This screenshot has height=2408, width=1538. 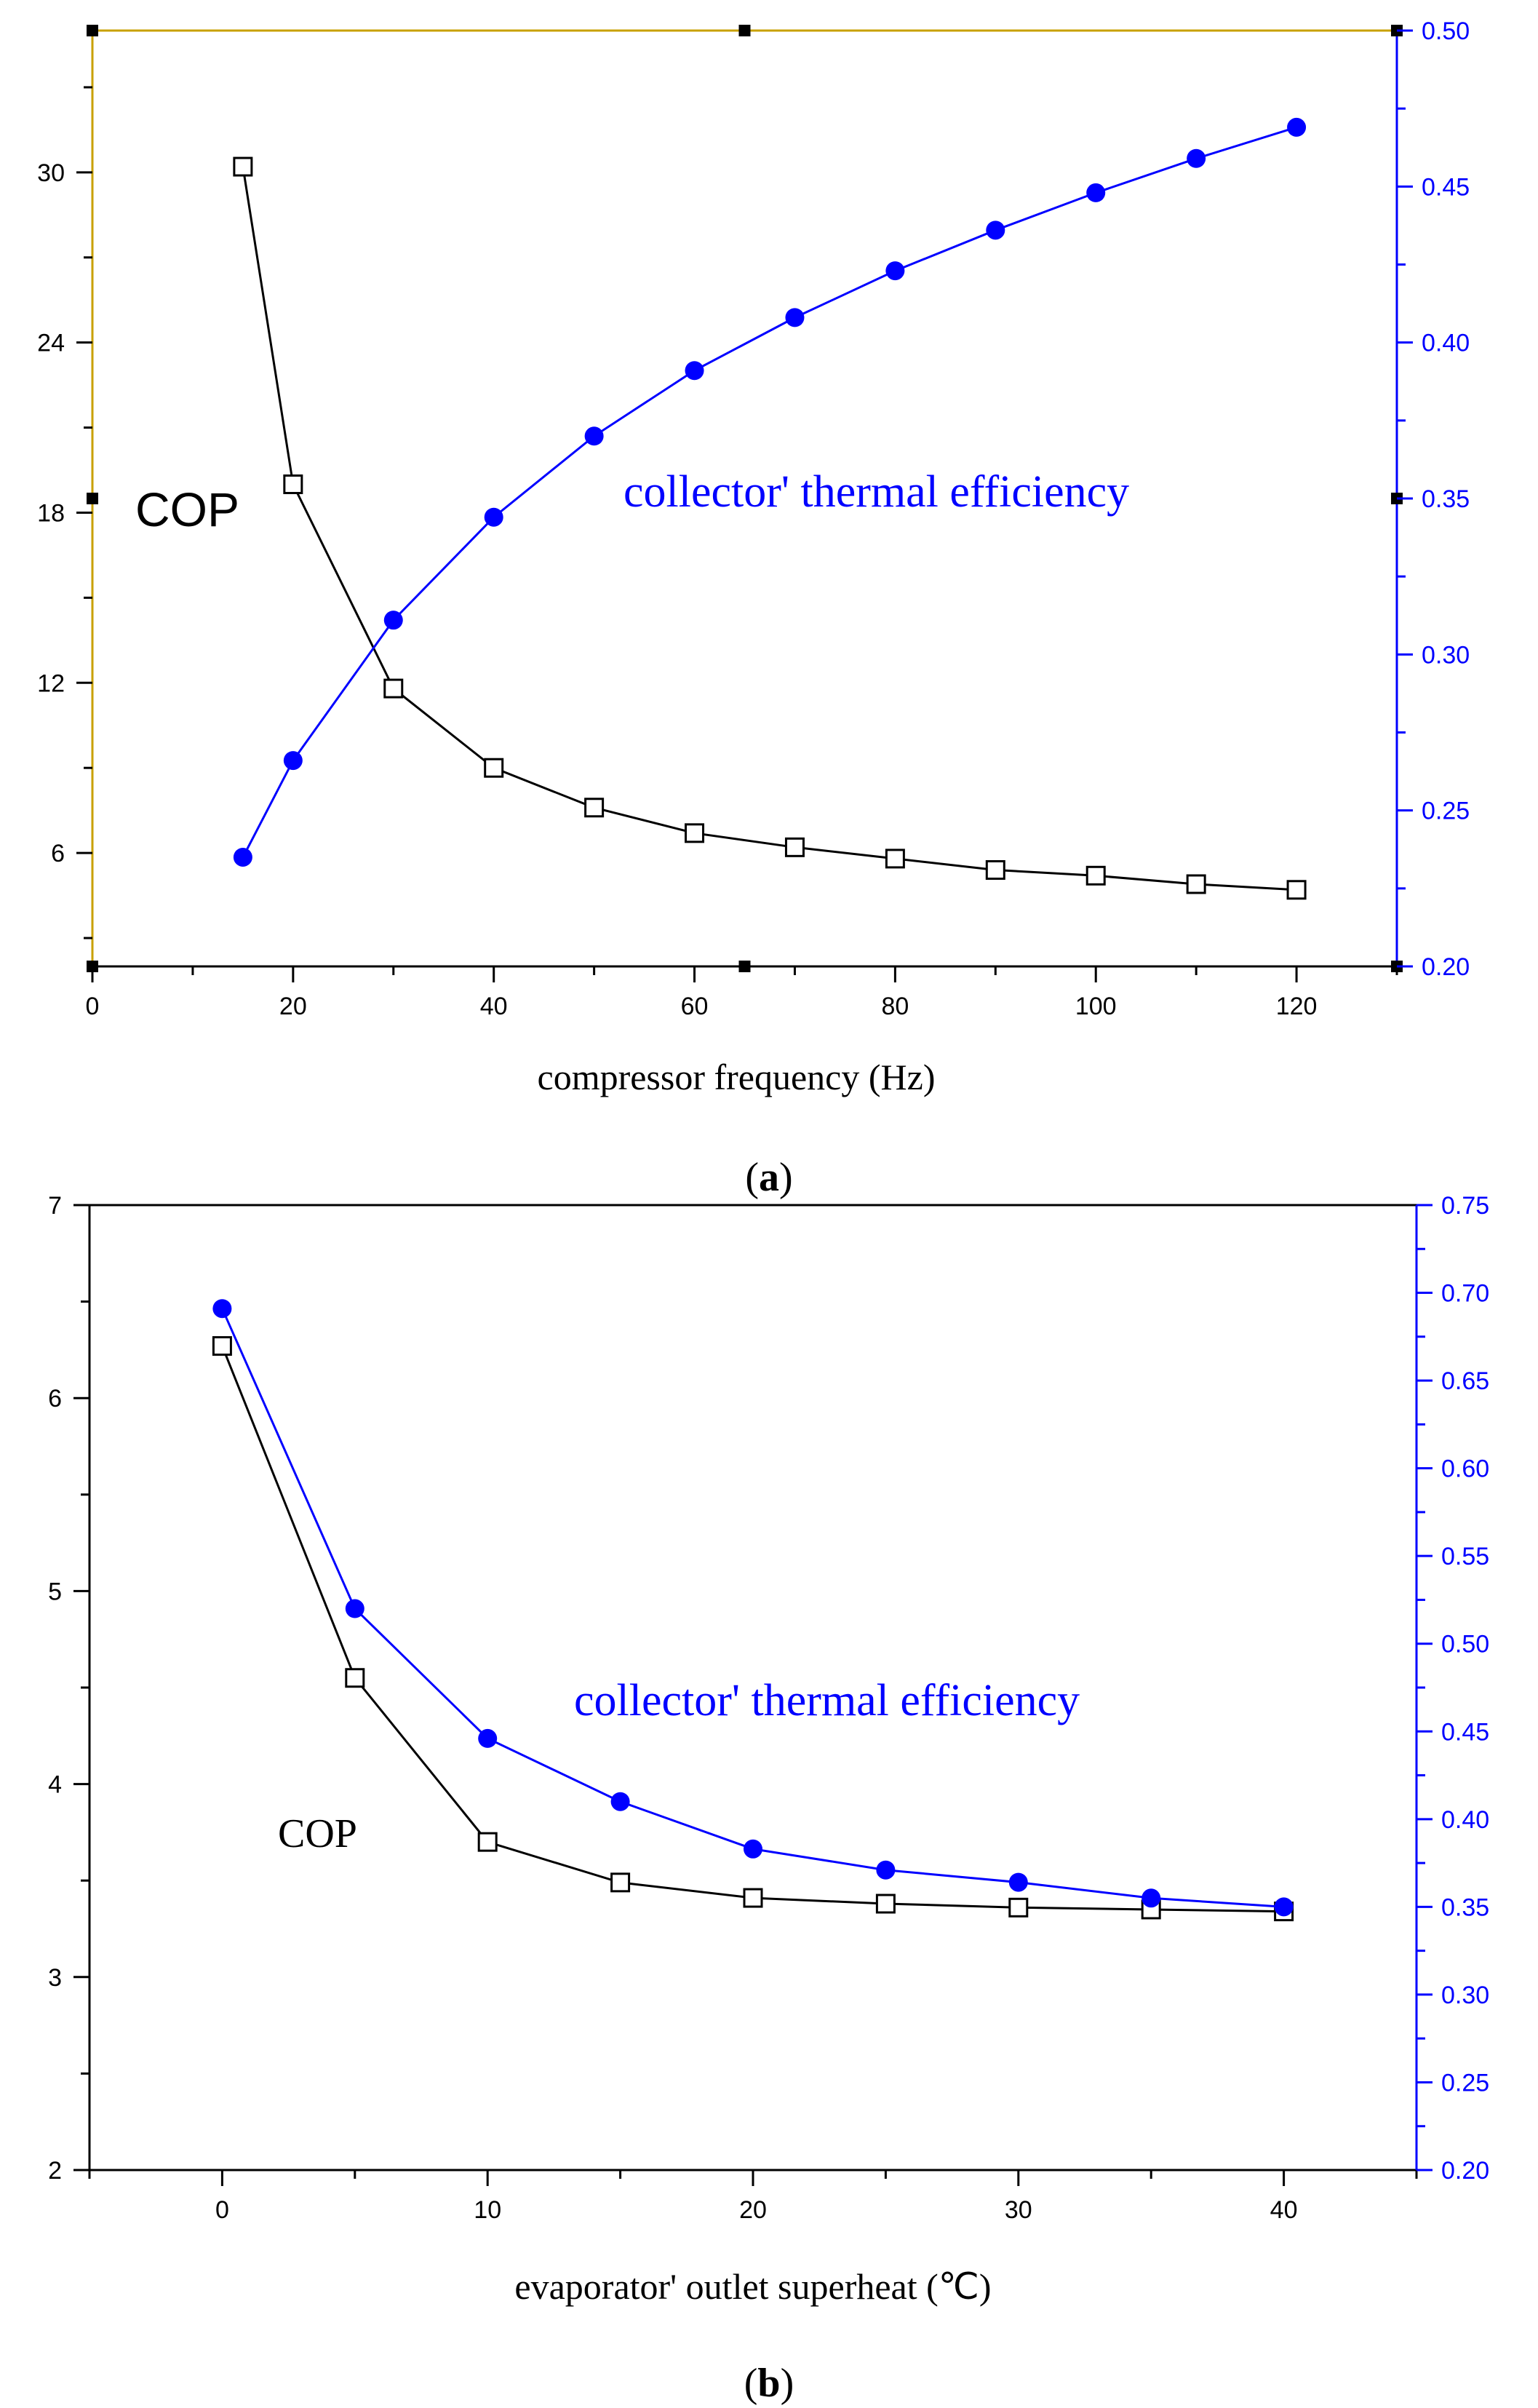 I want to click on right-y-tick-label: 0.70, so click(x=1465, y=1294).